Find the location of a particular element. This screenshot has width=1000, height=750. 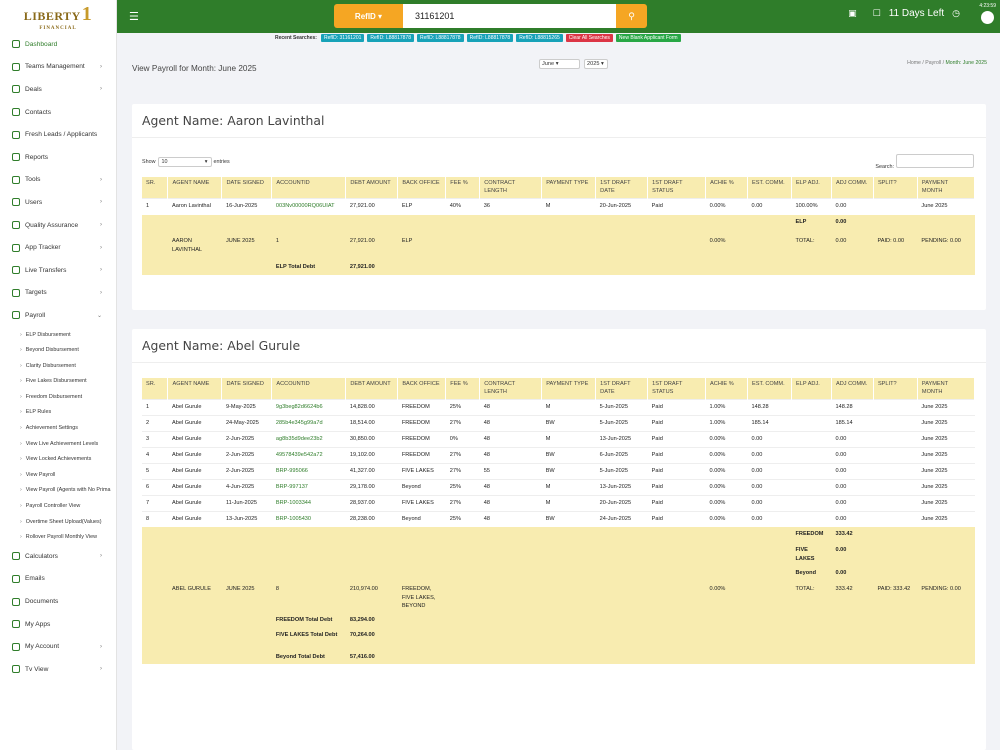

new-applicant-button: New Blank Applicant Form is located at coordinates (648, 38).